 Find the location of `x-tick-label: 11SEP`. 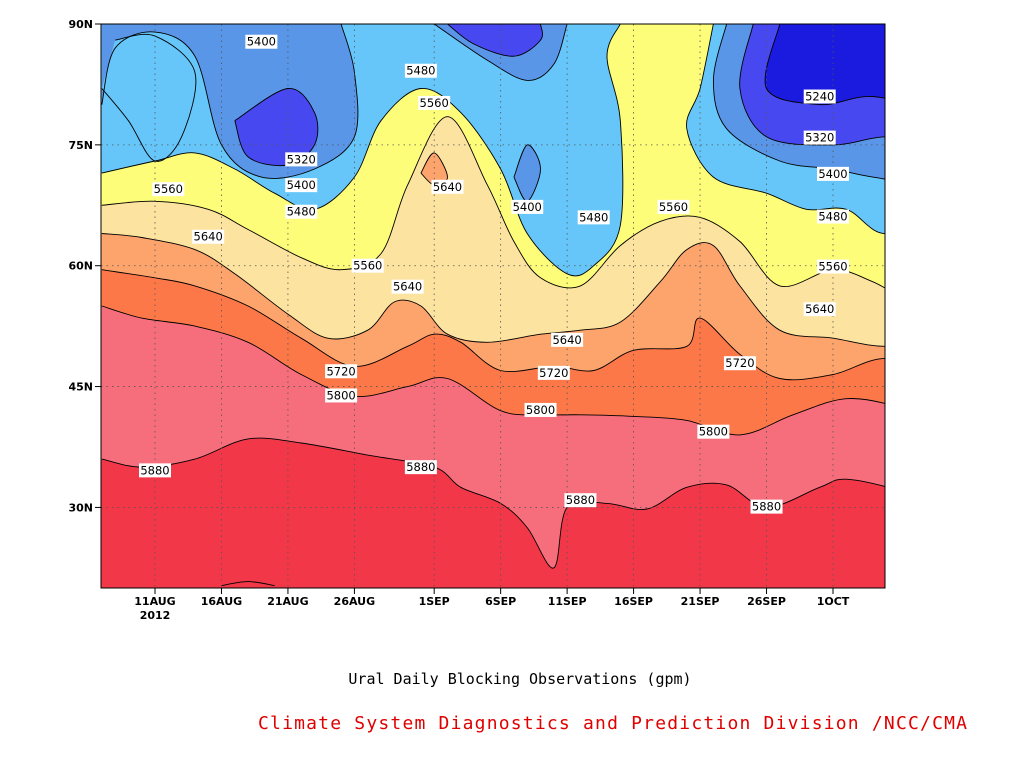

x-tick-label: 11SEP is located at coordinates (567, 601).